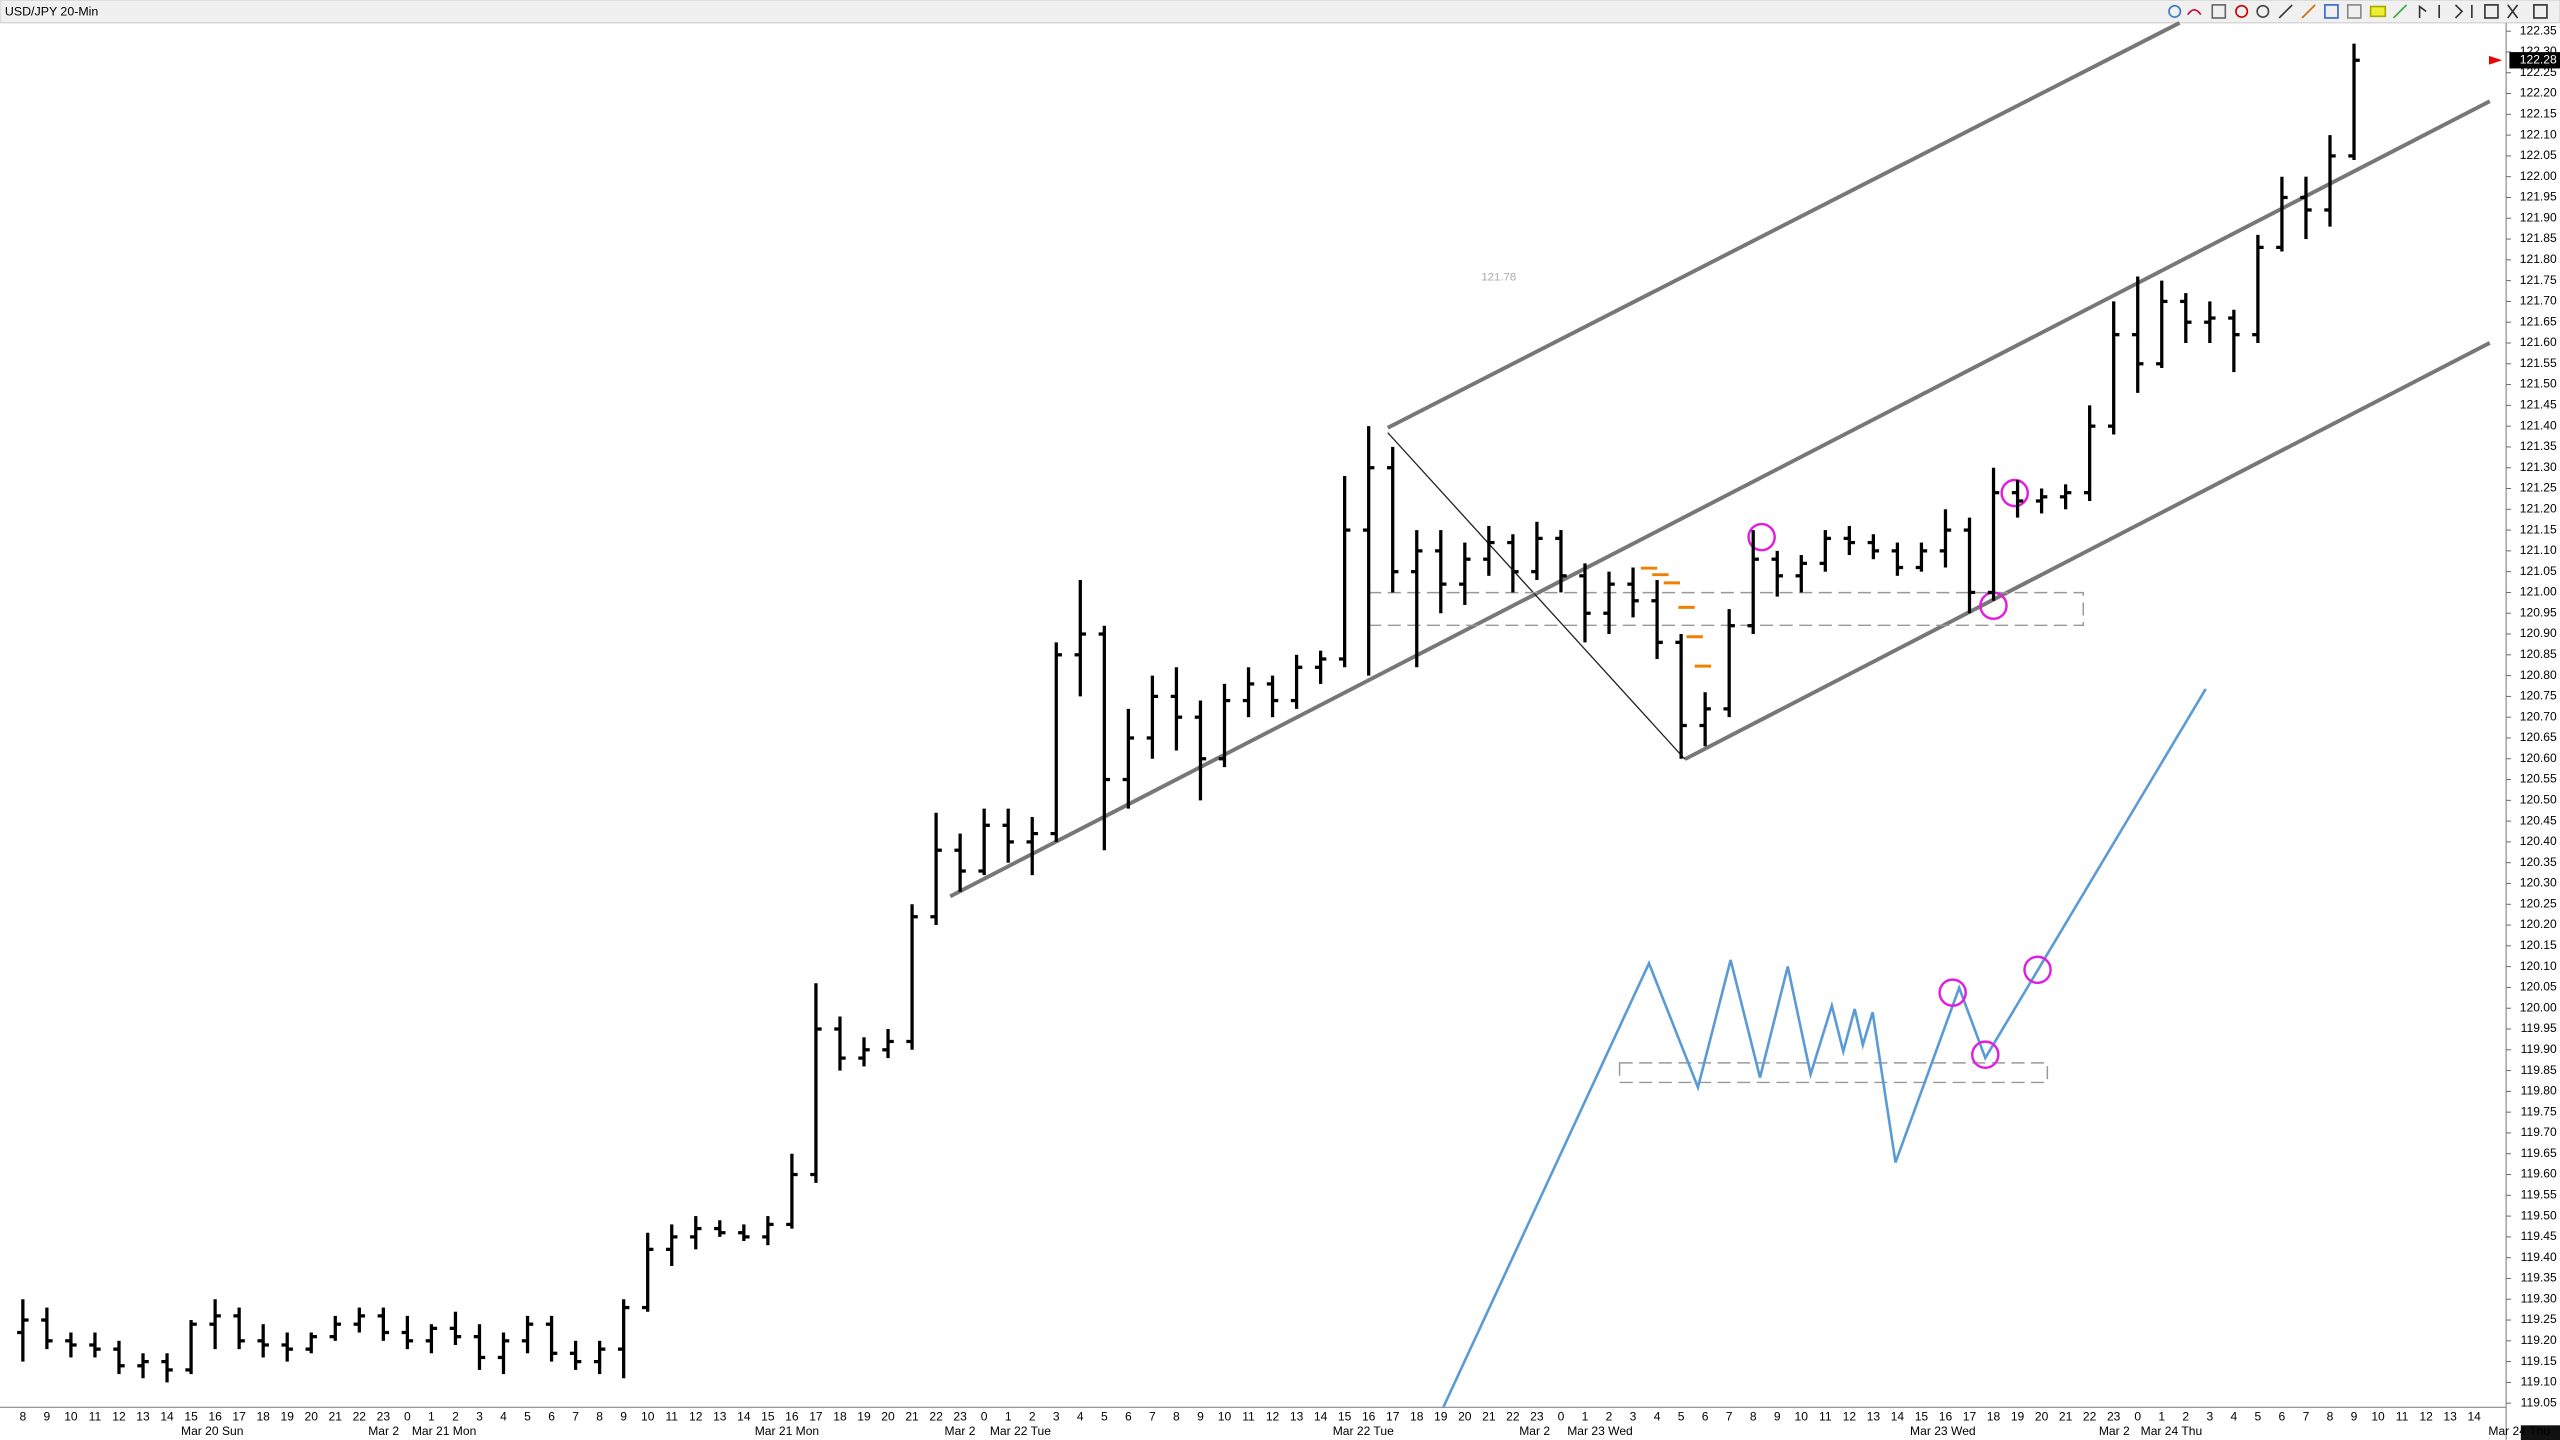 This screenshot has width=2560, height=1440. What do you see at coordinates (2538, 280) in the screenshot?
I see `y-tick-label: 121.75` at bounding box center [2538, 280].